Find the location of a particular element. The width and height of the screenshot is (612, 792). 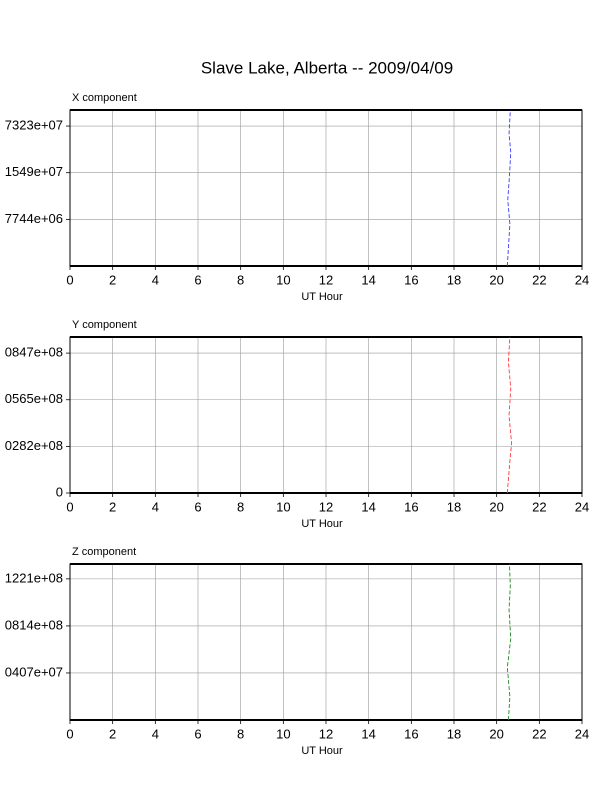

y-tick-label: 7744e+06 is located at coordinates (34, 218).